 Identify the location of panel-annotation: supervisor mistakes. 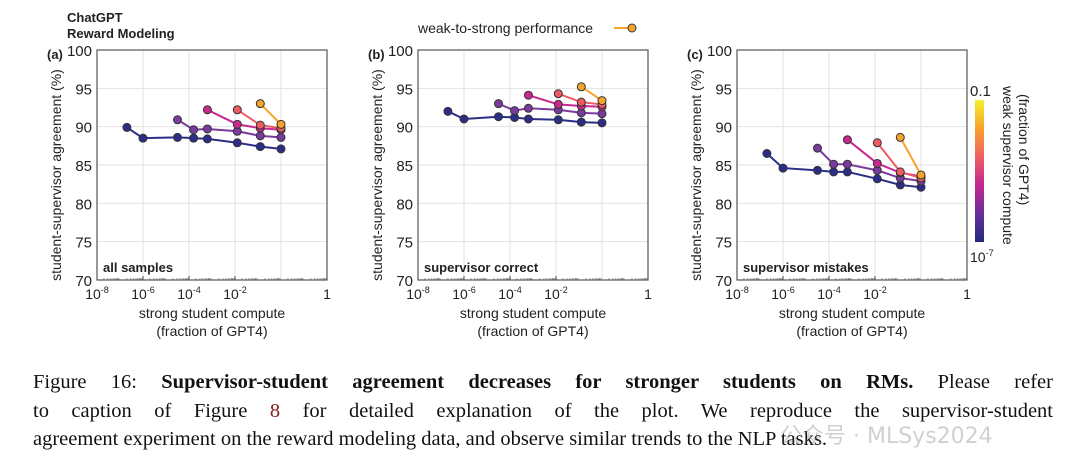
(806, 267).